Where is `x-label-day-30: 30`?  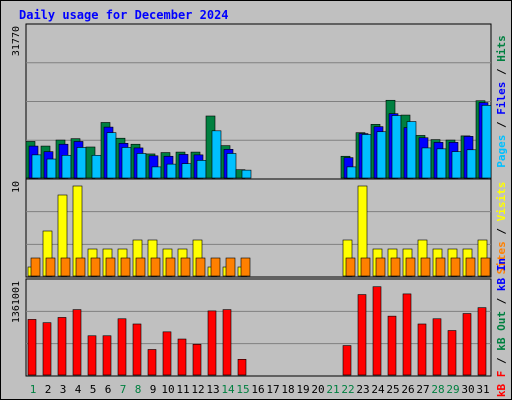 x-label-day-30: 30 is located at coordinates (467, 389).